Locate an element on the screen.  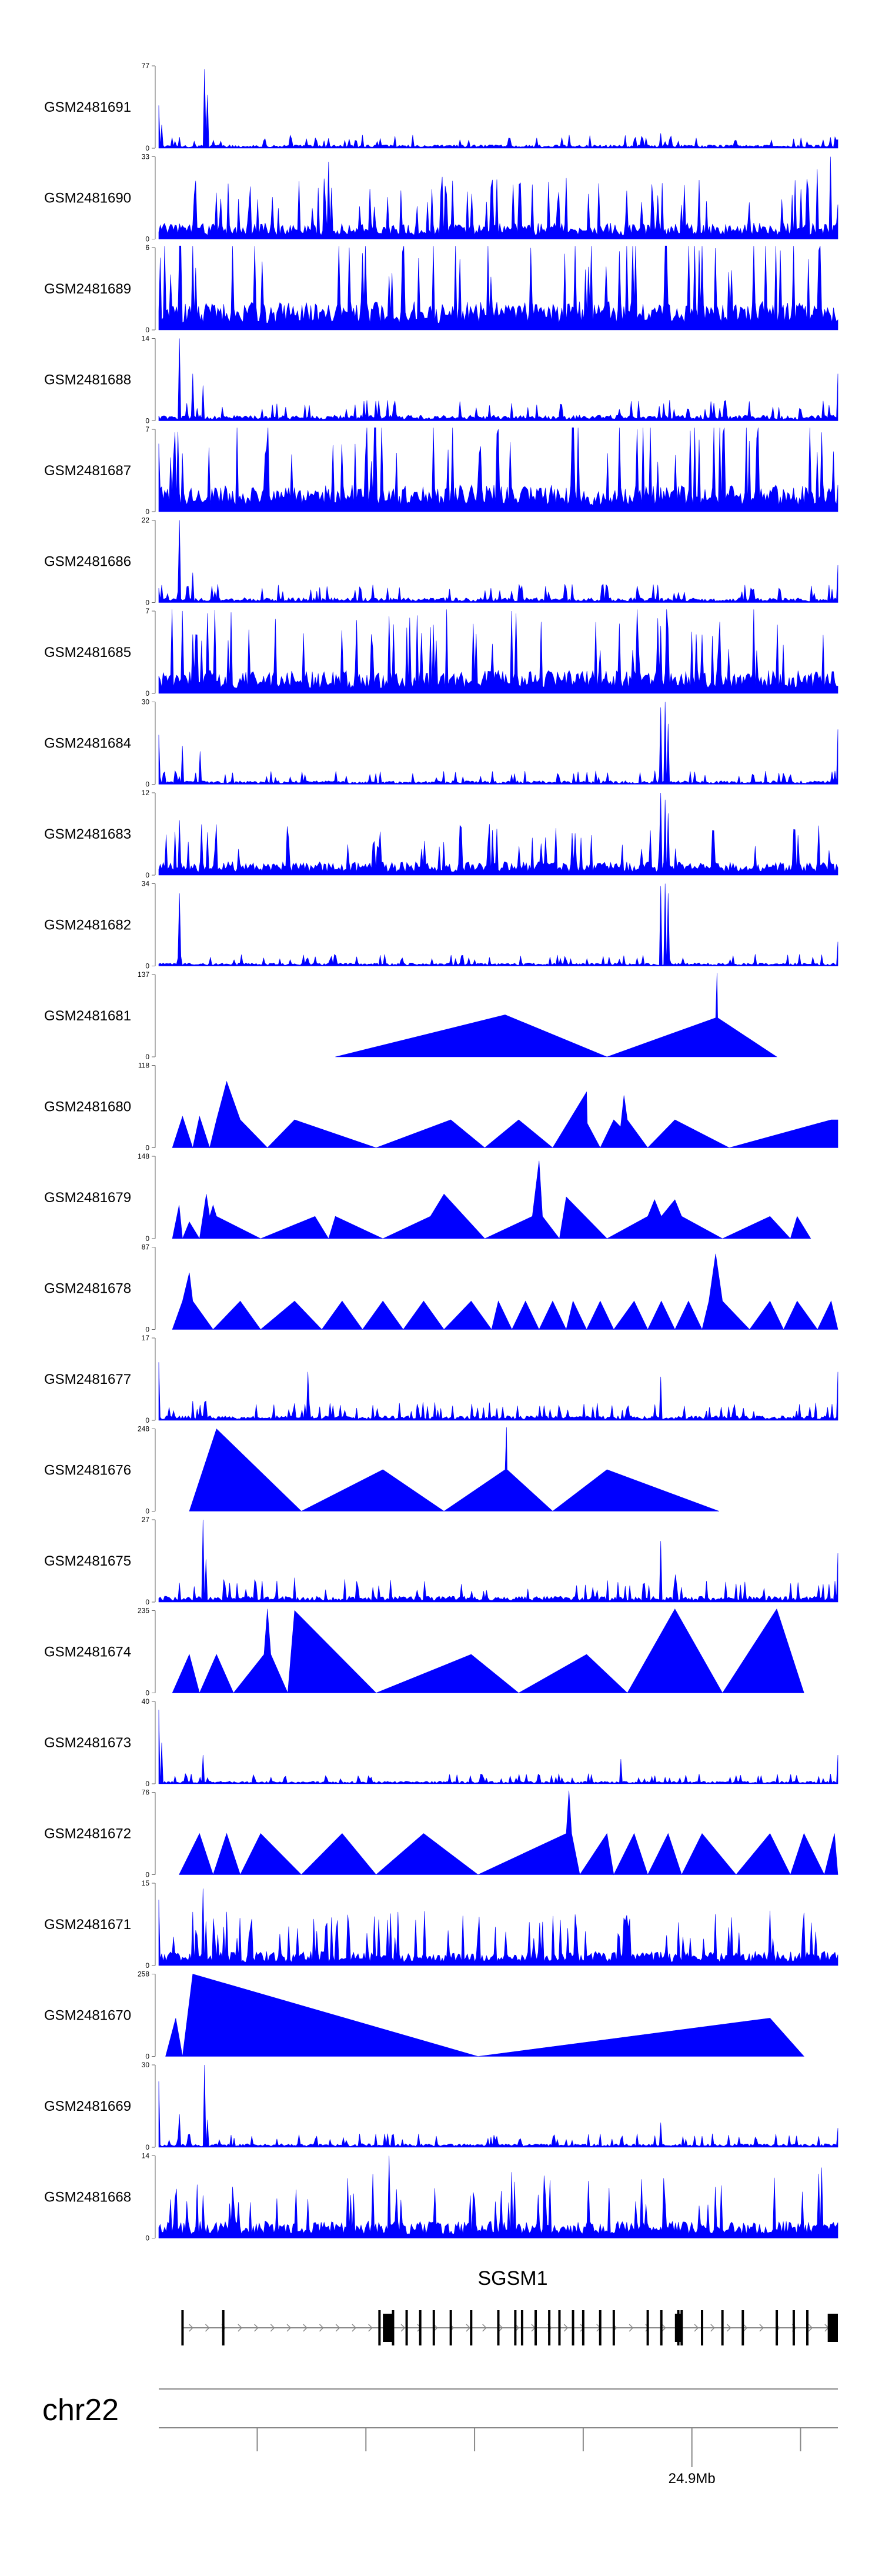
axis-tick-label: 24.9Mb is located at coordinates (692, 2479).